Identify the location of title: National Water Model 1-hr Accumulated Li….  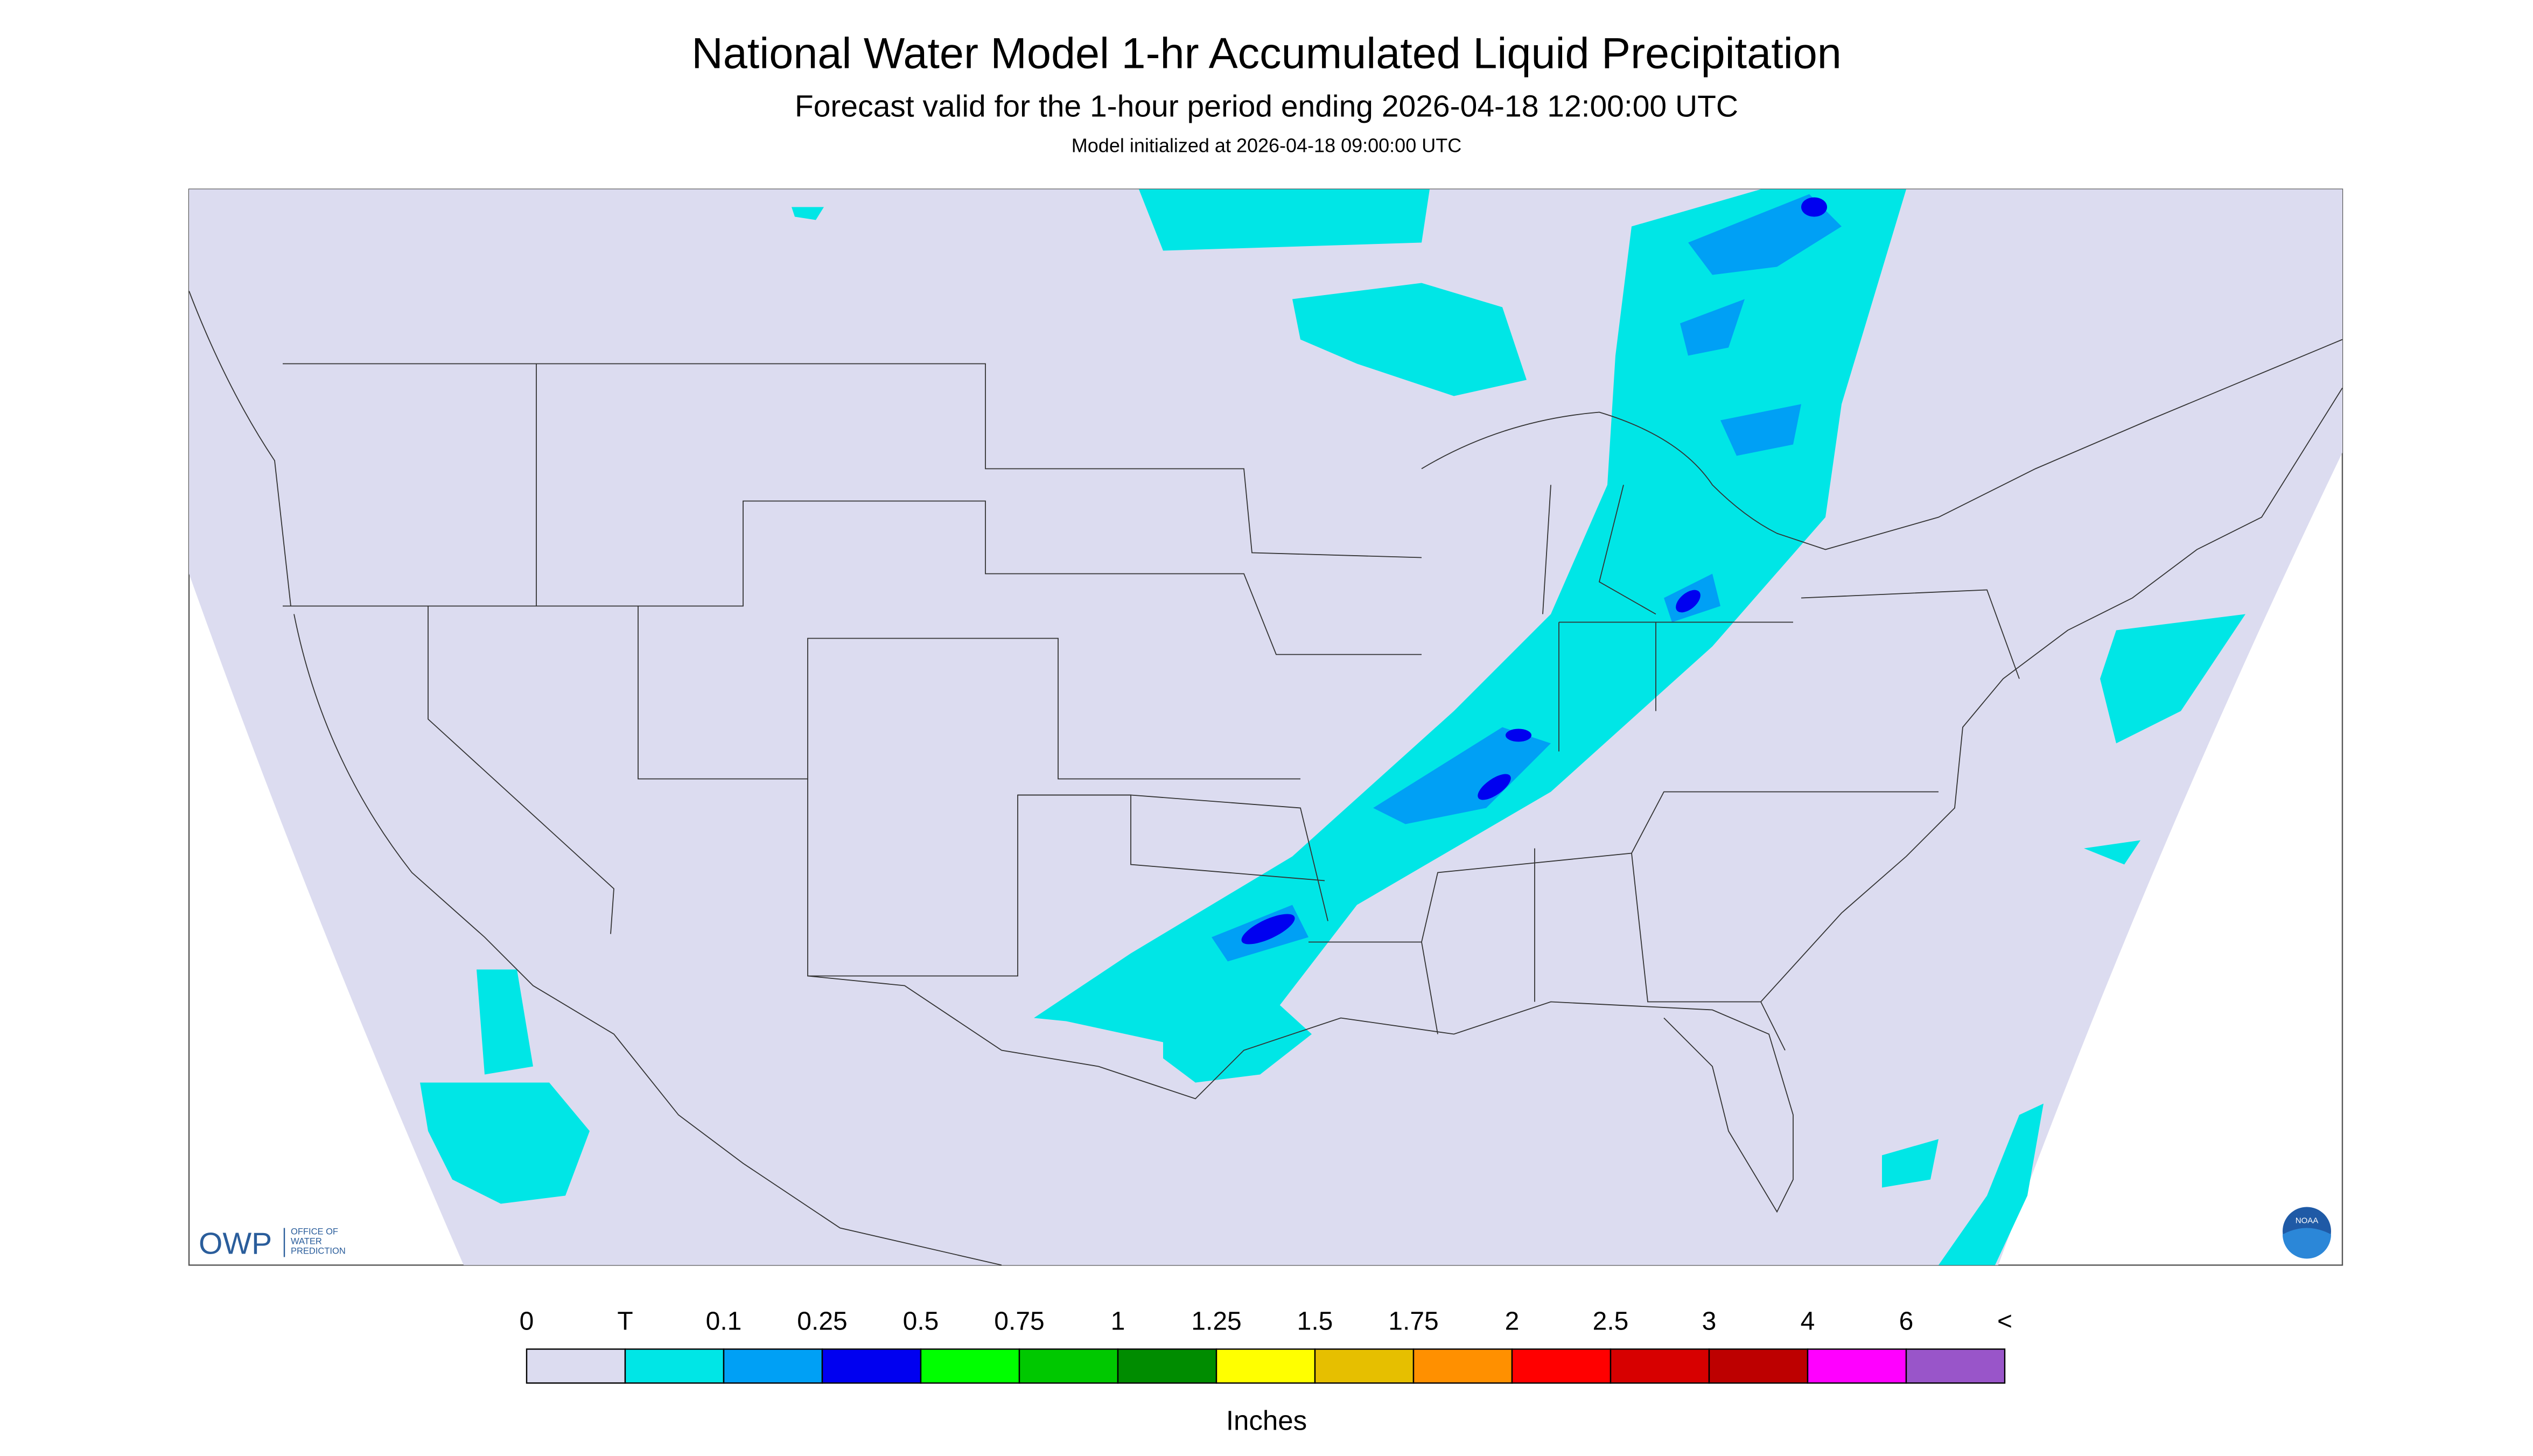
(1266, 54).